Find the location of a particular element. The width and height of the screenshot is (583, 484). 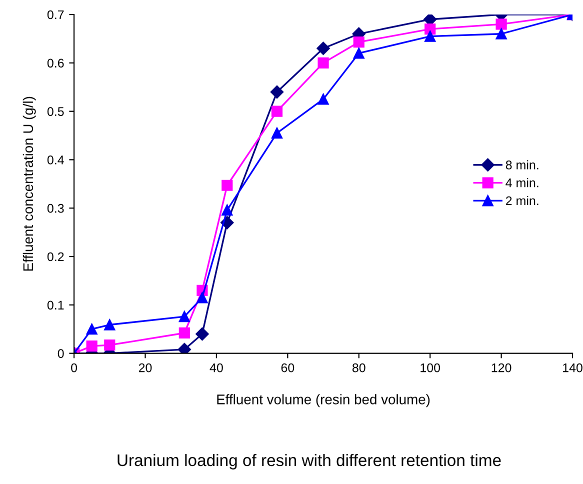

y-axis-title: Effluent concentration U (g/l) is located at coordinates (29, 183).